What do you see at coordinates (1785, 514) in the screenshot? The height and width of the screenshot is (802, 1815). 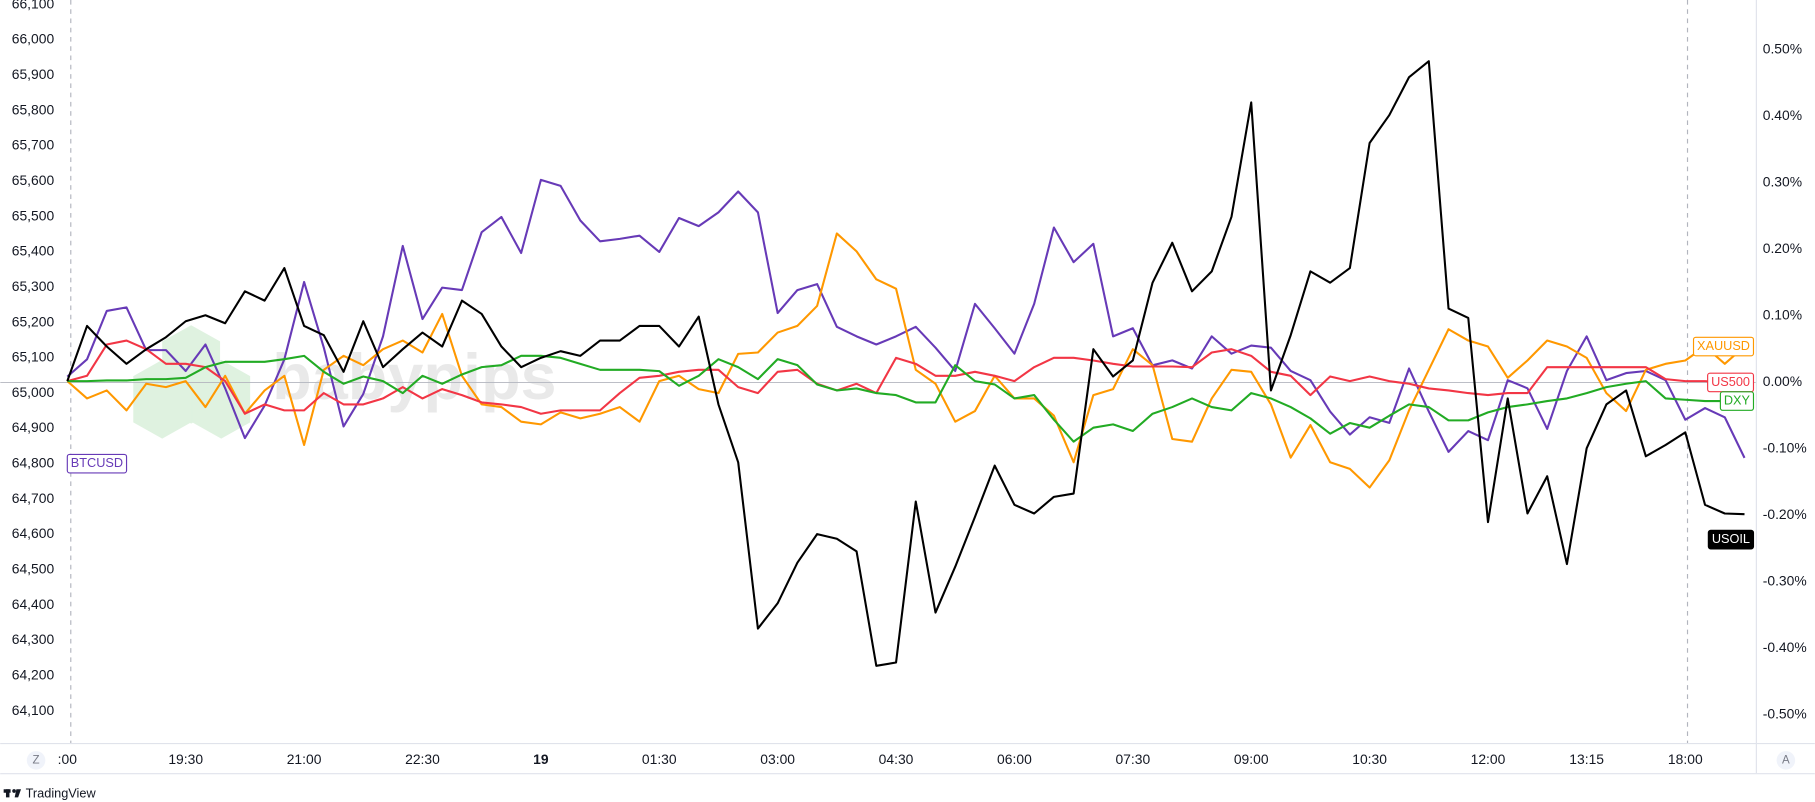 I see `y2-tick-label: -0.20%` at bounding box center [1785, 514].